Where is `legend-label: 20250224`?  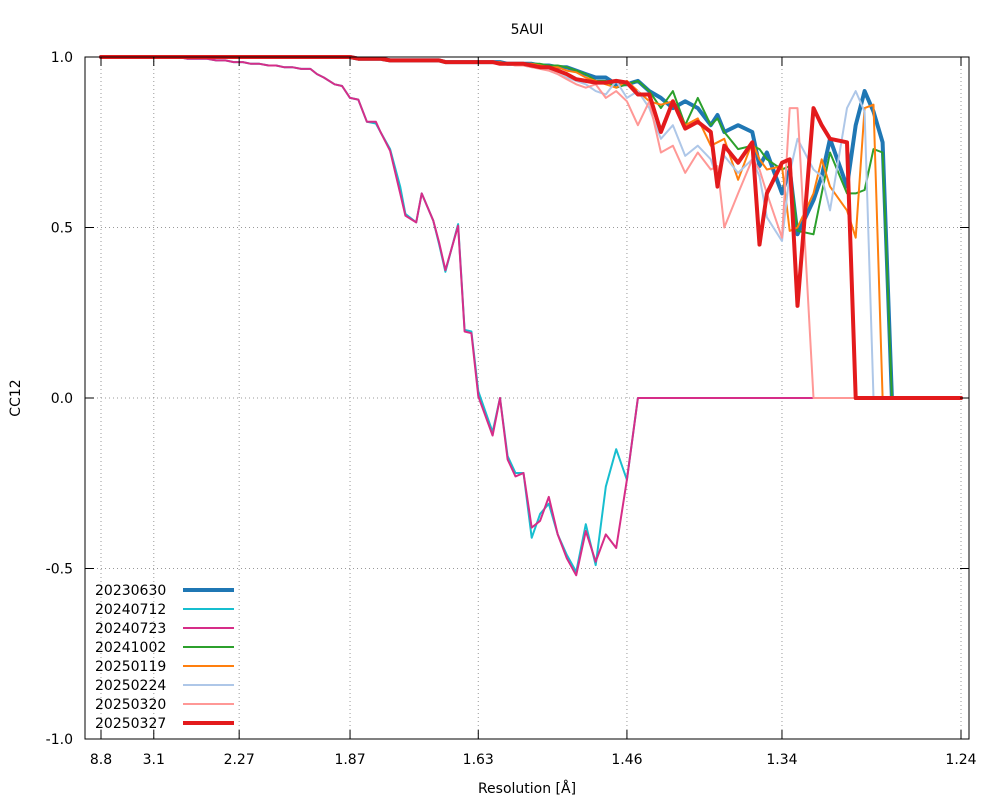 legend-label: 20250224 is located at coordinates (130, 686).